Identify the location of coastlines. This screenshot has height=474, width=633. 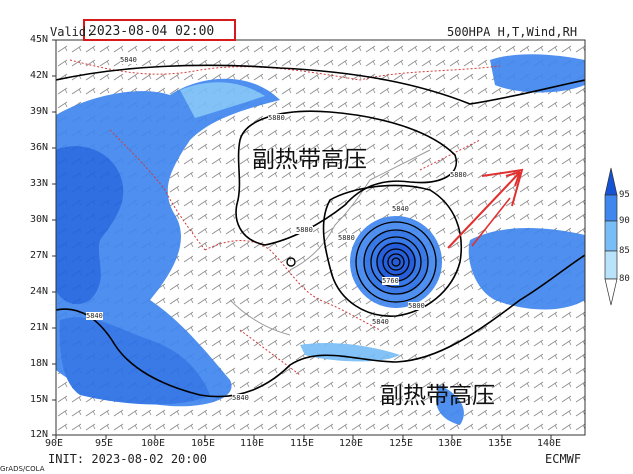
(330, 242).